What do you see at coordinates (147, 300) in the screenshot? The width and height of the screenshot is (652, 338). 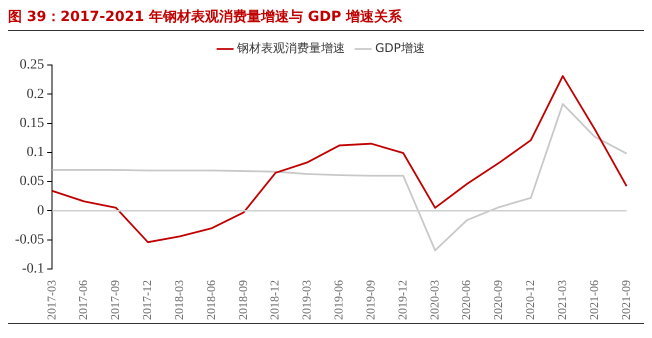 I see `x-tick-label: 2017-12` at bounding box center [147, 300].